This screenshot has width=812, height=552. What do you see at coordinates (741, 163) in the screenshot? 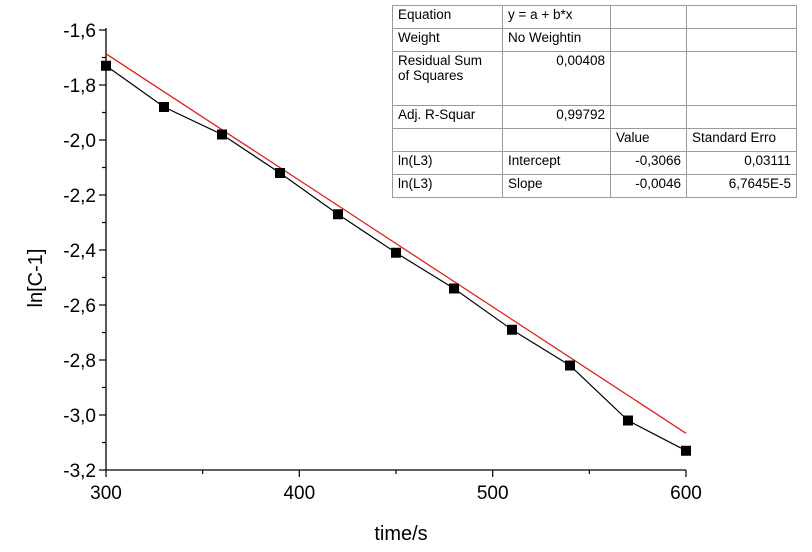
I see `fit-table-cell: 0,03111` at bounding box center [741, 163].